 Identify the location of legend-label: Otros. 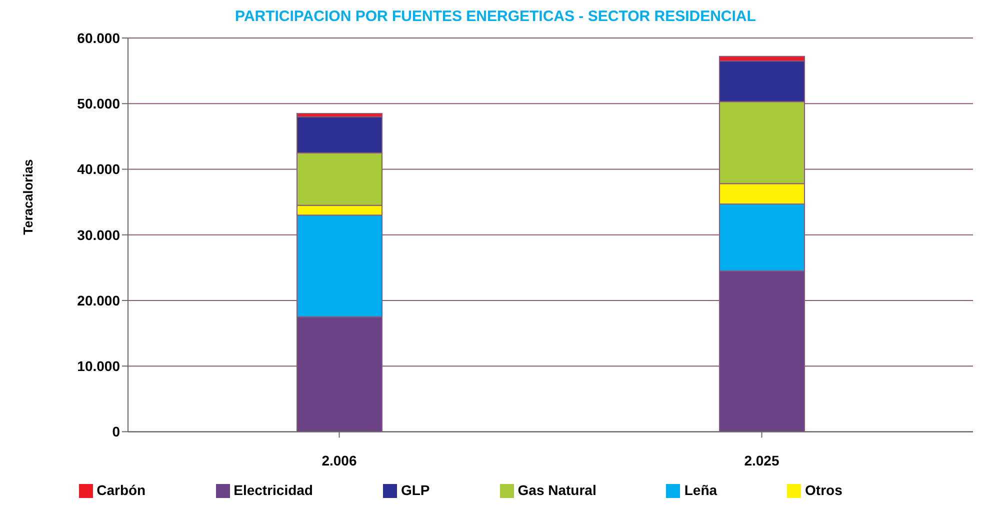
(823, 490).